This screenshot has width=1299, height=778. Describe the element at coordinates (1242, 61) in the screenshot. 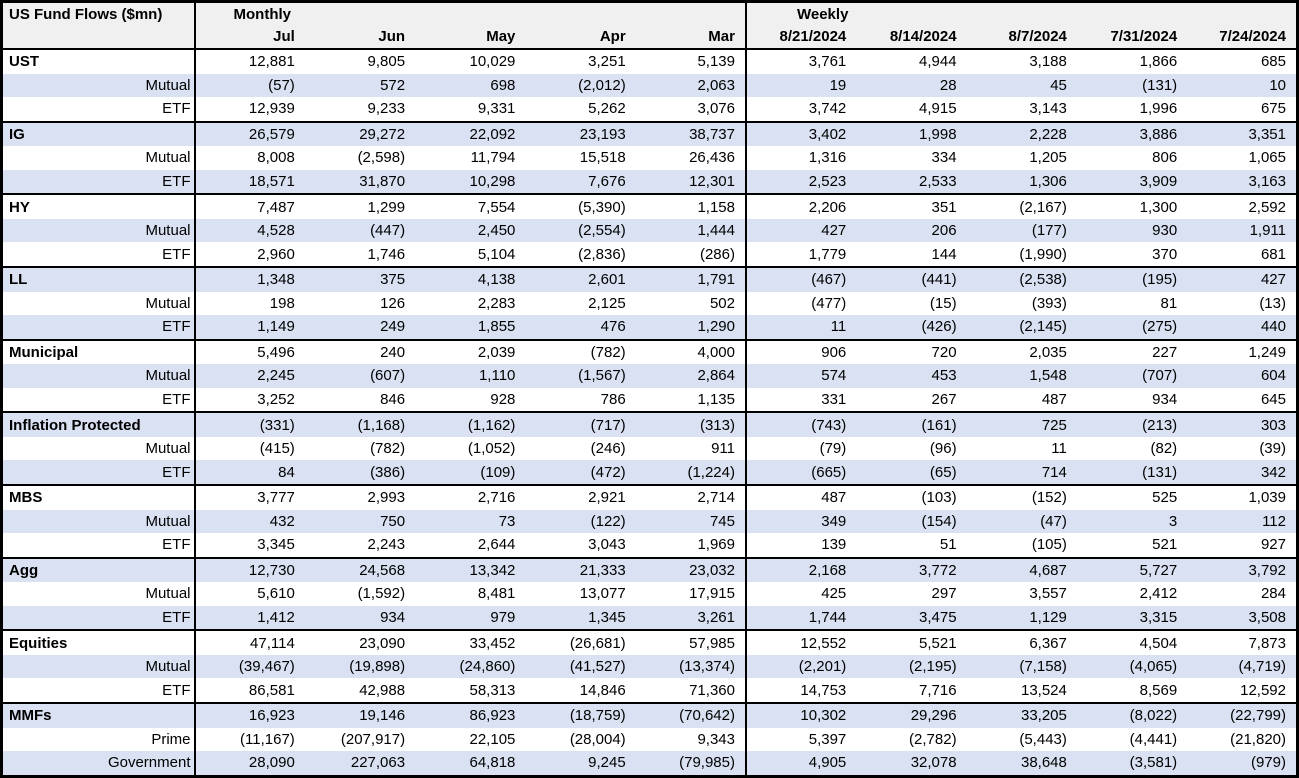

I see `cell: 685` at that location.